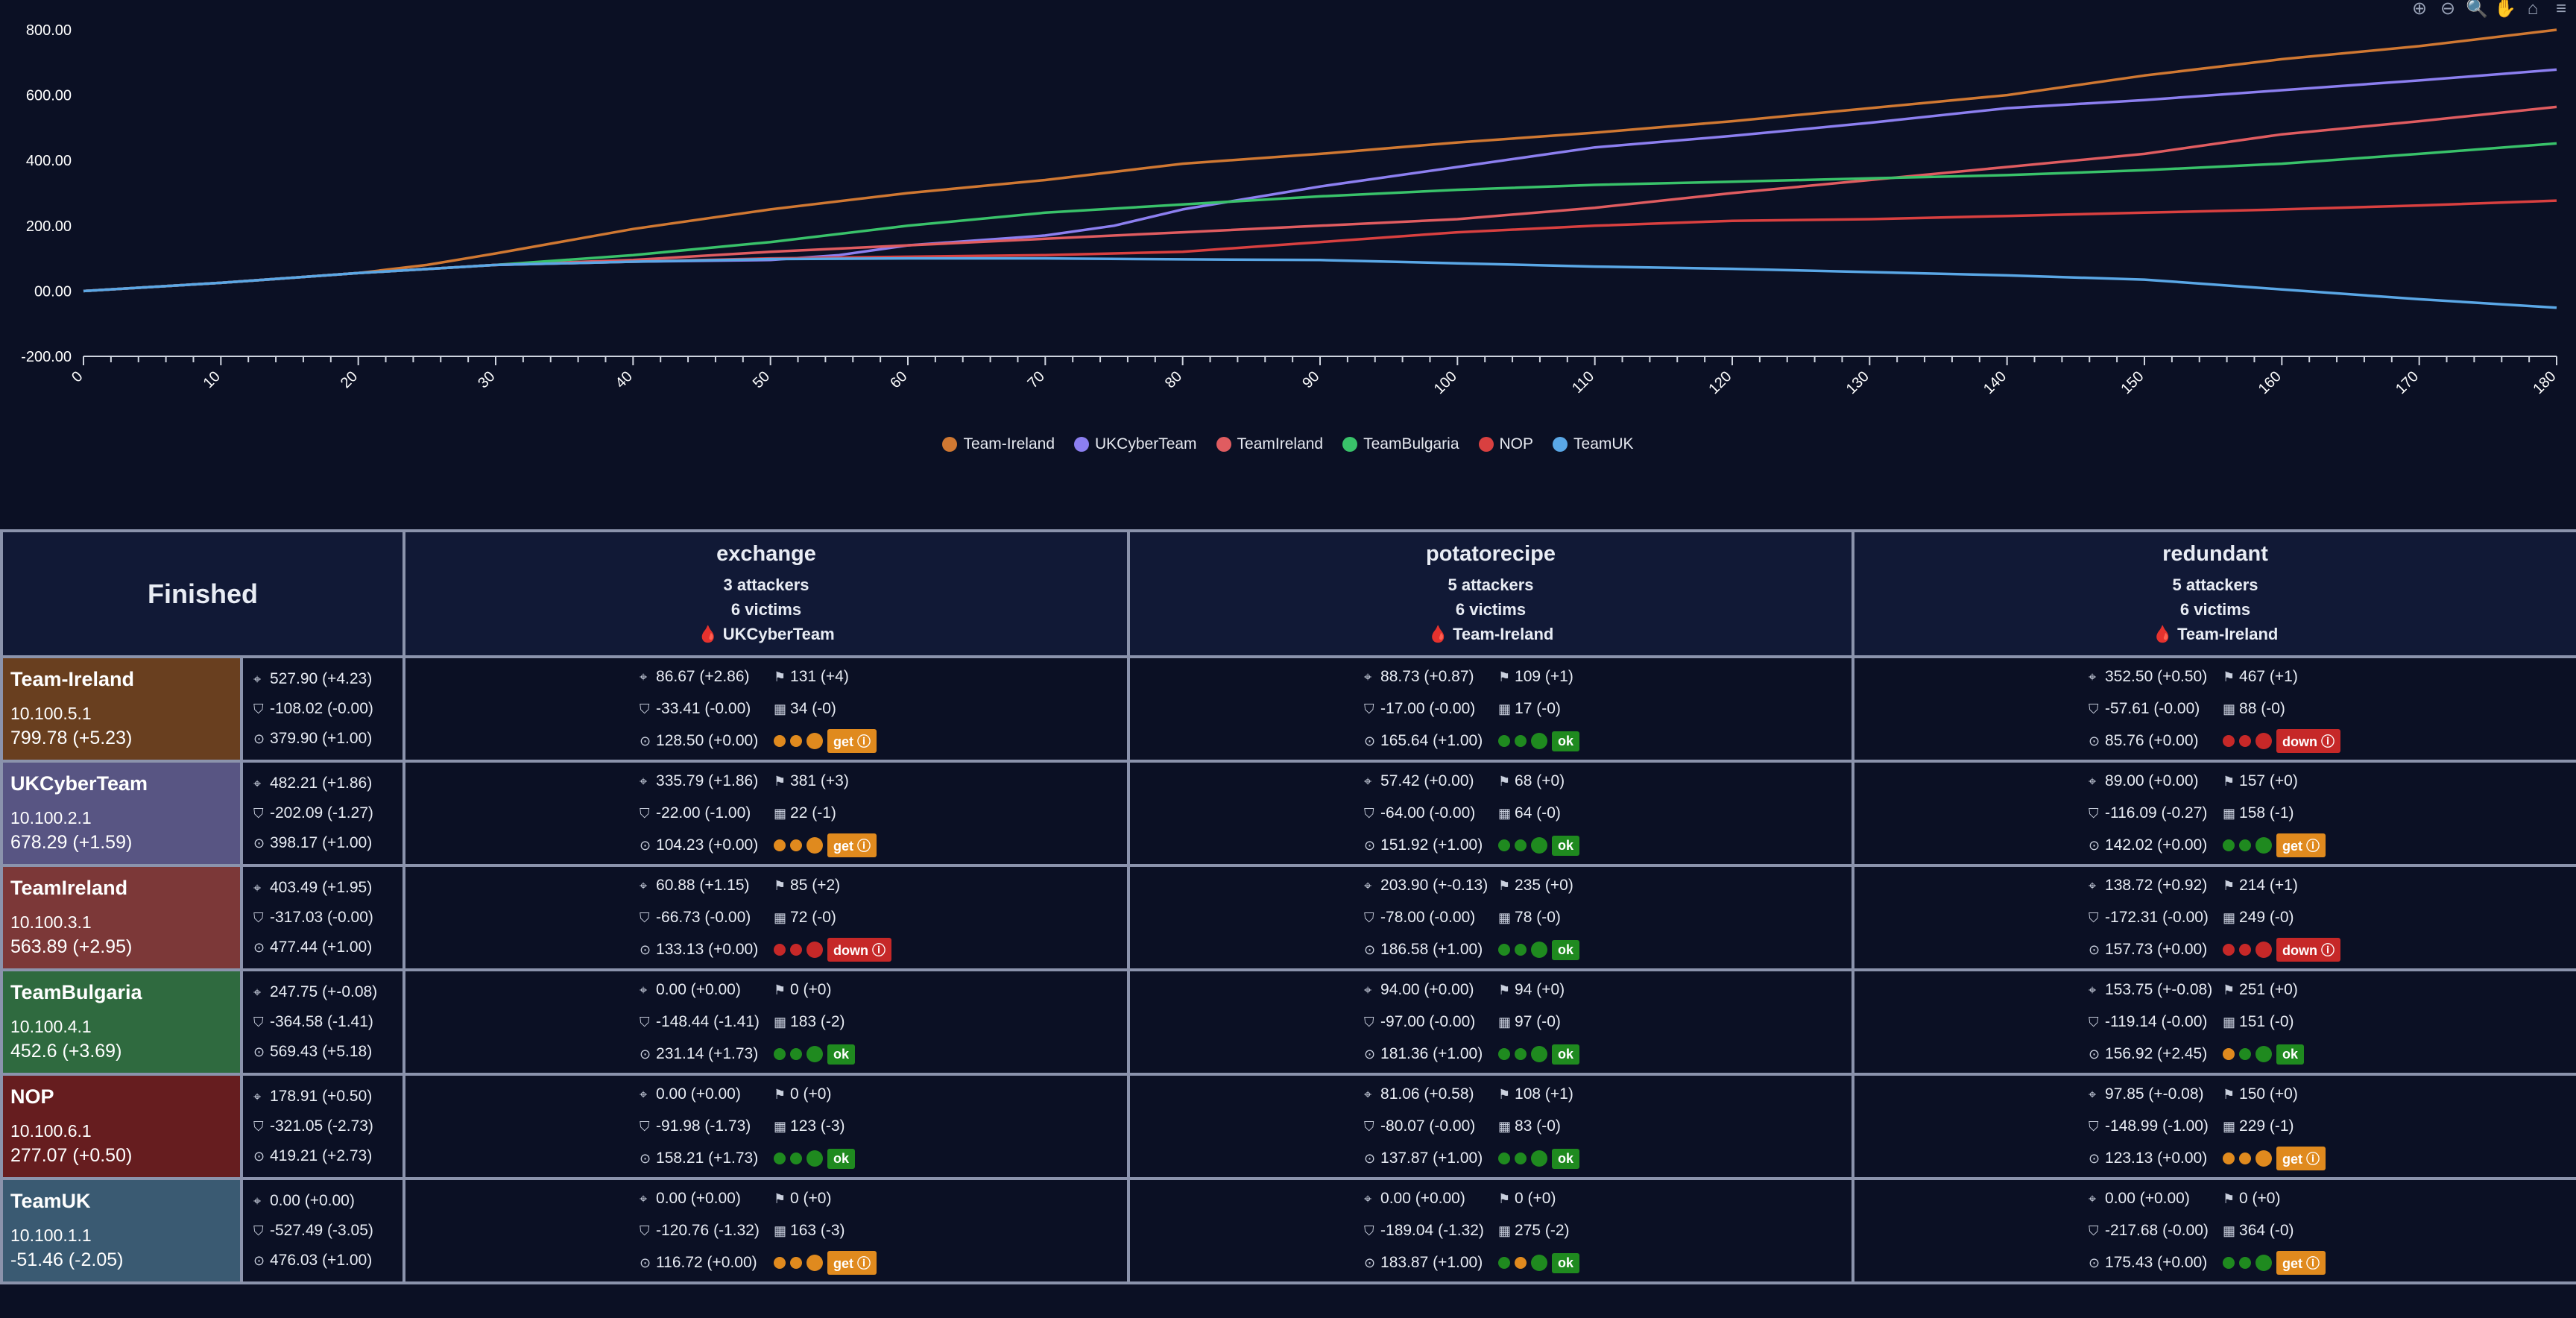  Describe the element at coordinates (818, 1021) in the screenshot. I see `flags-lost-value: 183 (-2)` at that location.